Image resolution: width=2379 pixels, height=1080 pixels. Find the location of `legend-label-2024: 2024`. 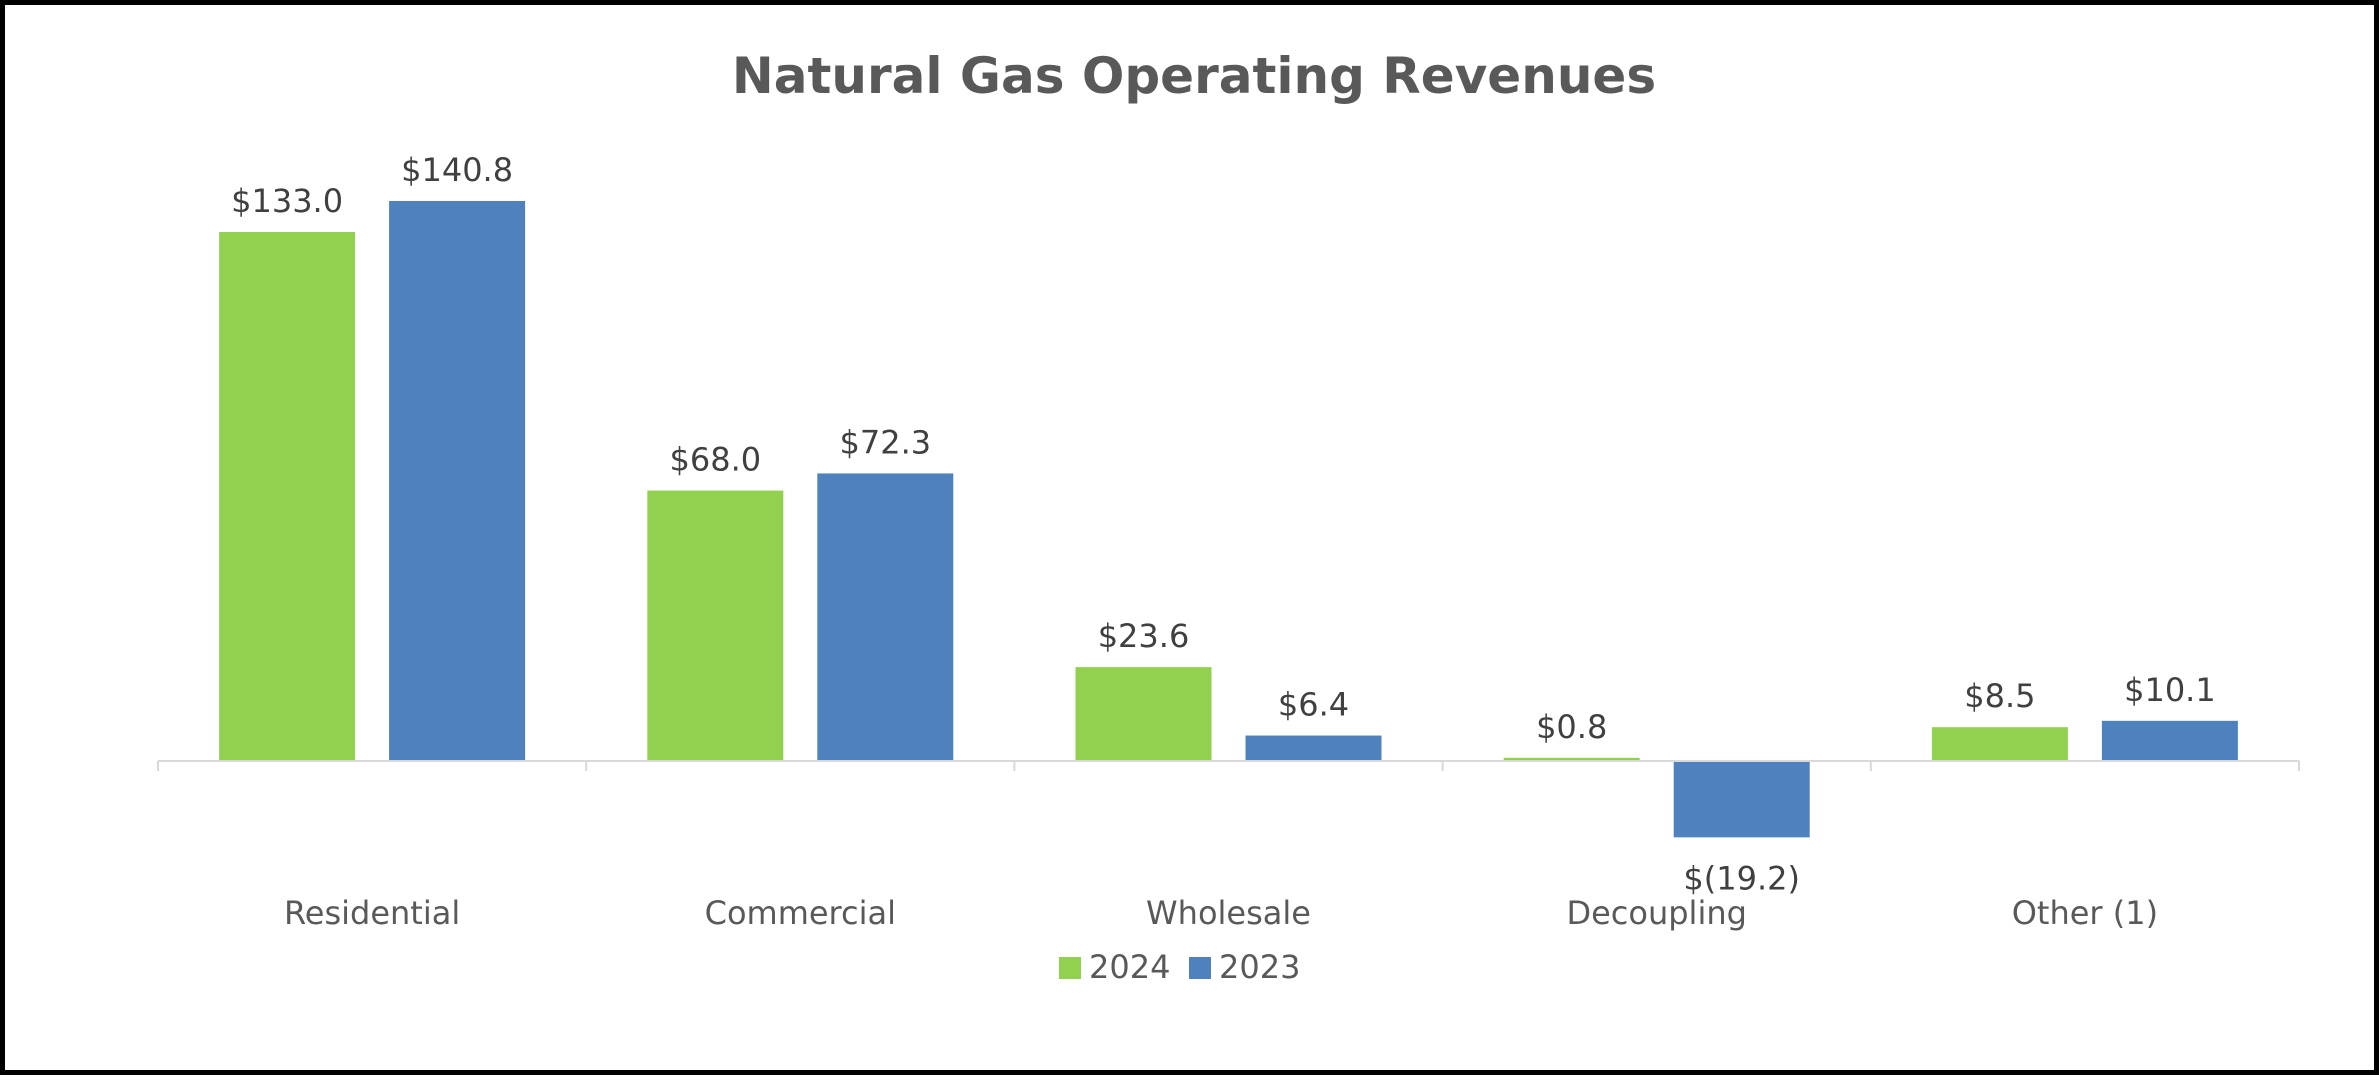

legend-label-2024: 2024 is located at coordinates (1129, 967).